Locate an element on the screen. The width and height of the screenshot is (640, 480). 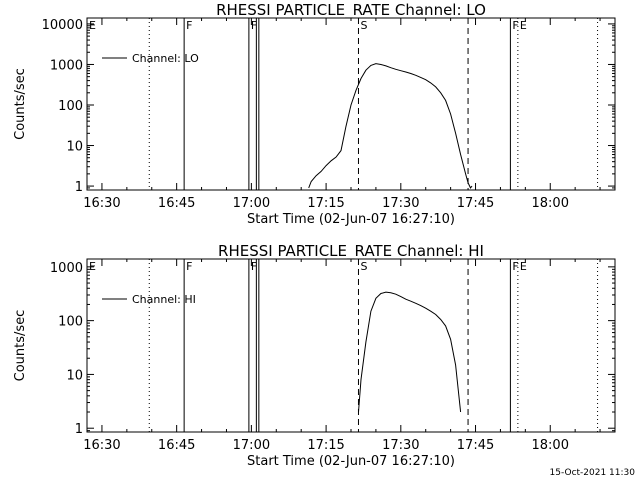
legend-entry: Channel: HI is located at coordinates (164, 299).